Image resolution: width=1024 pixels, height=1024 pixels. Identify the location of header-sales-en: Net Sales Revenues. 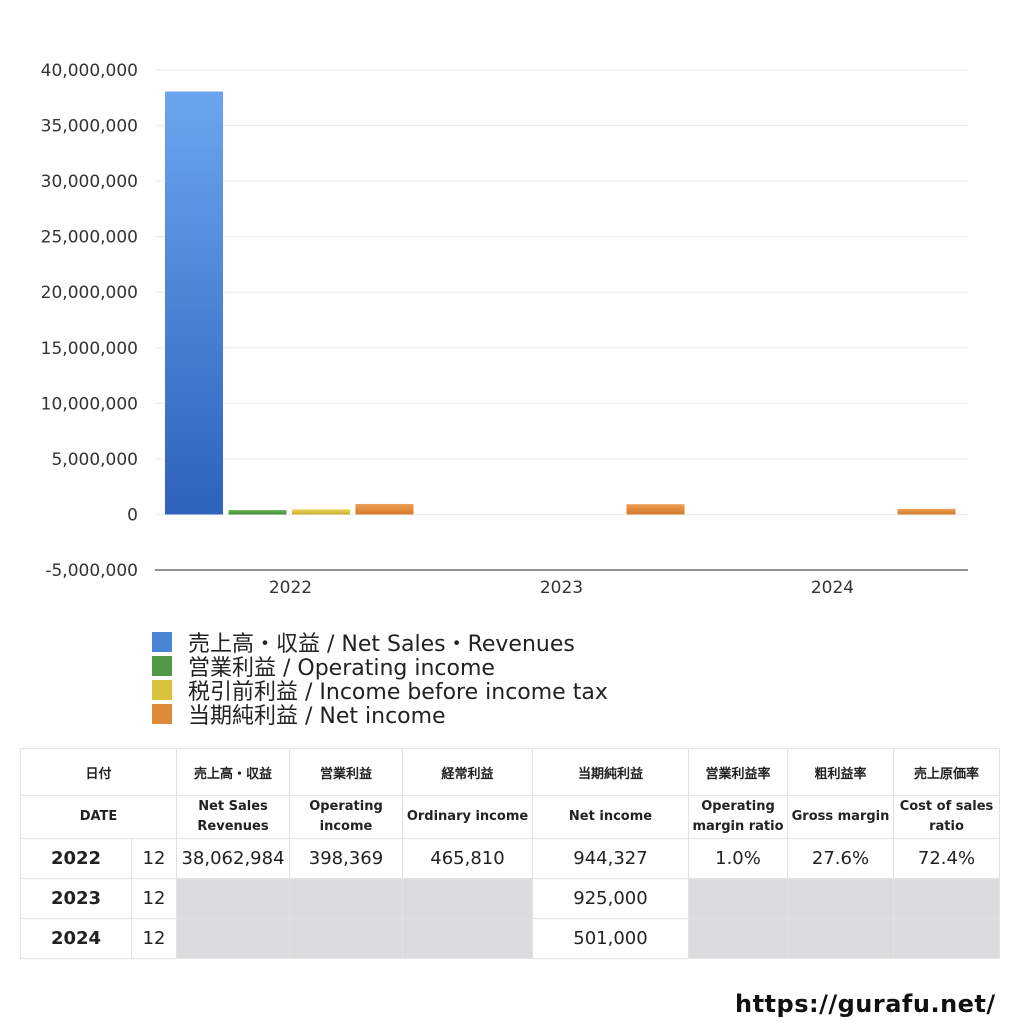
(233, 817).